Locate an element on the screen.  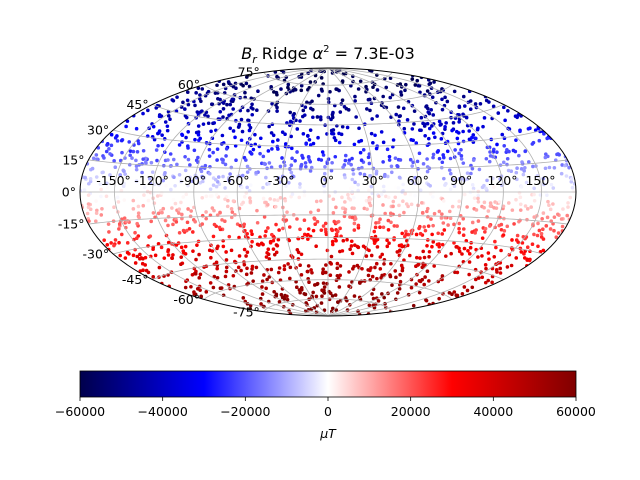
colorbar-label: μT is located at coordinates (328, 433).